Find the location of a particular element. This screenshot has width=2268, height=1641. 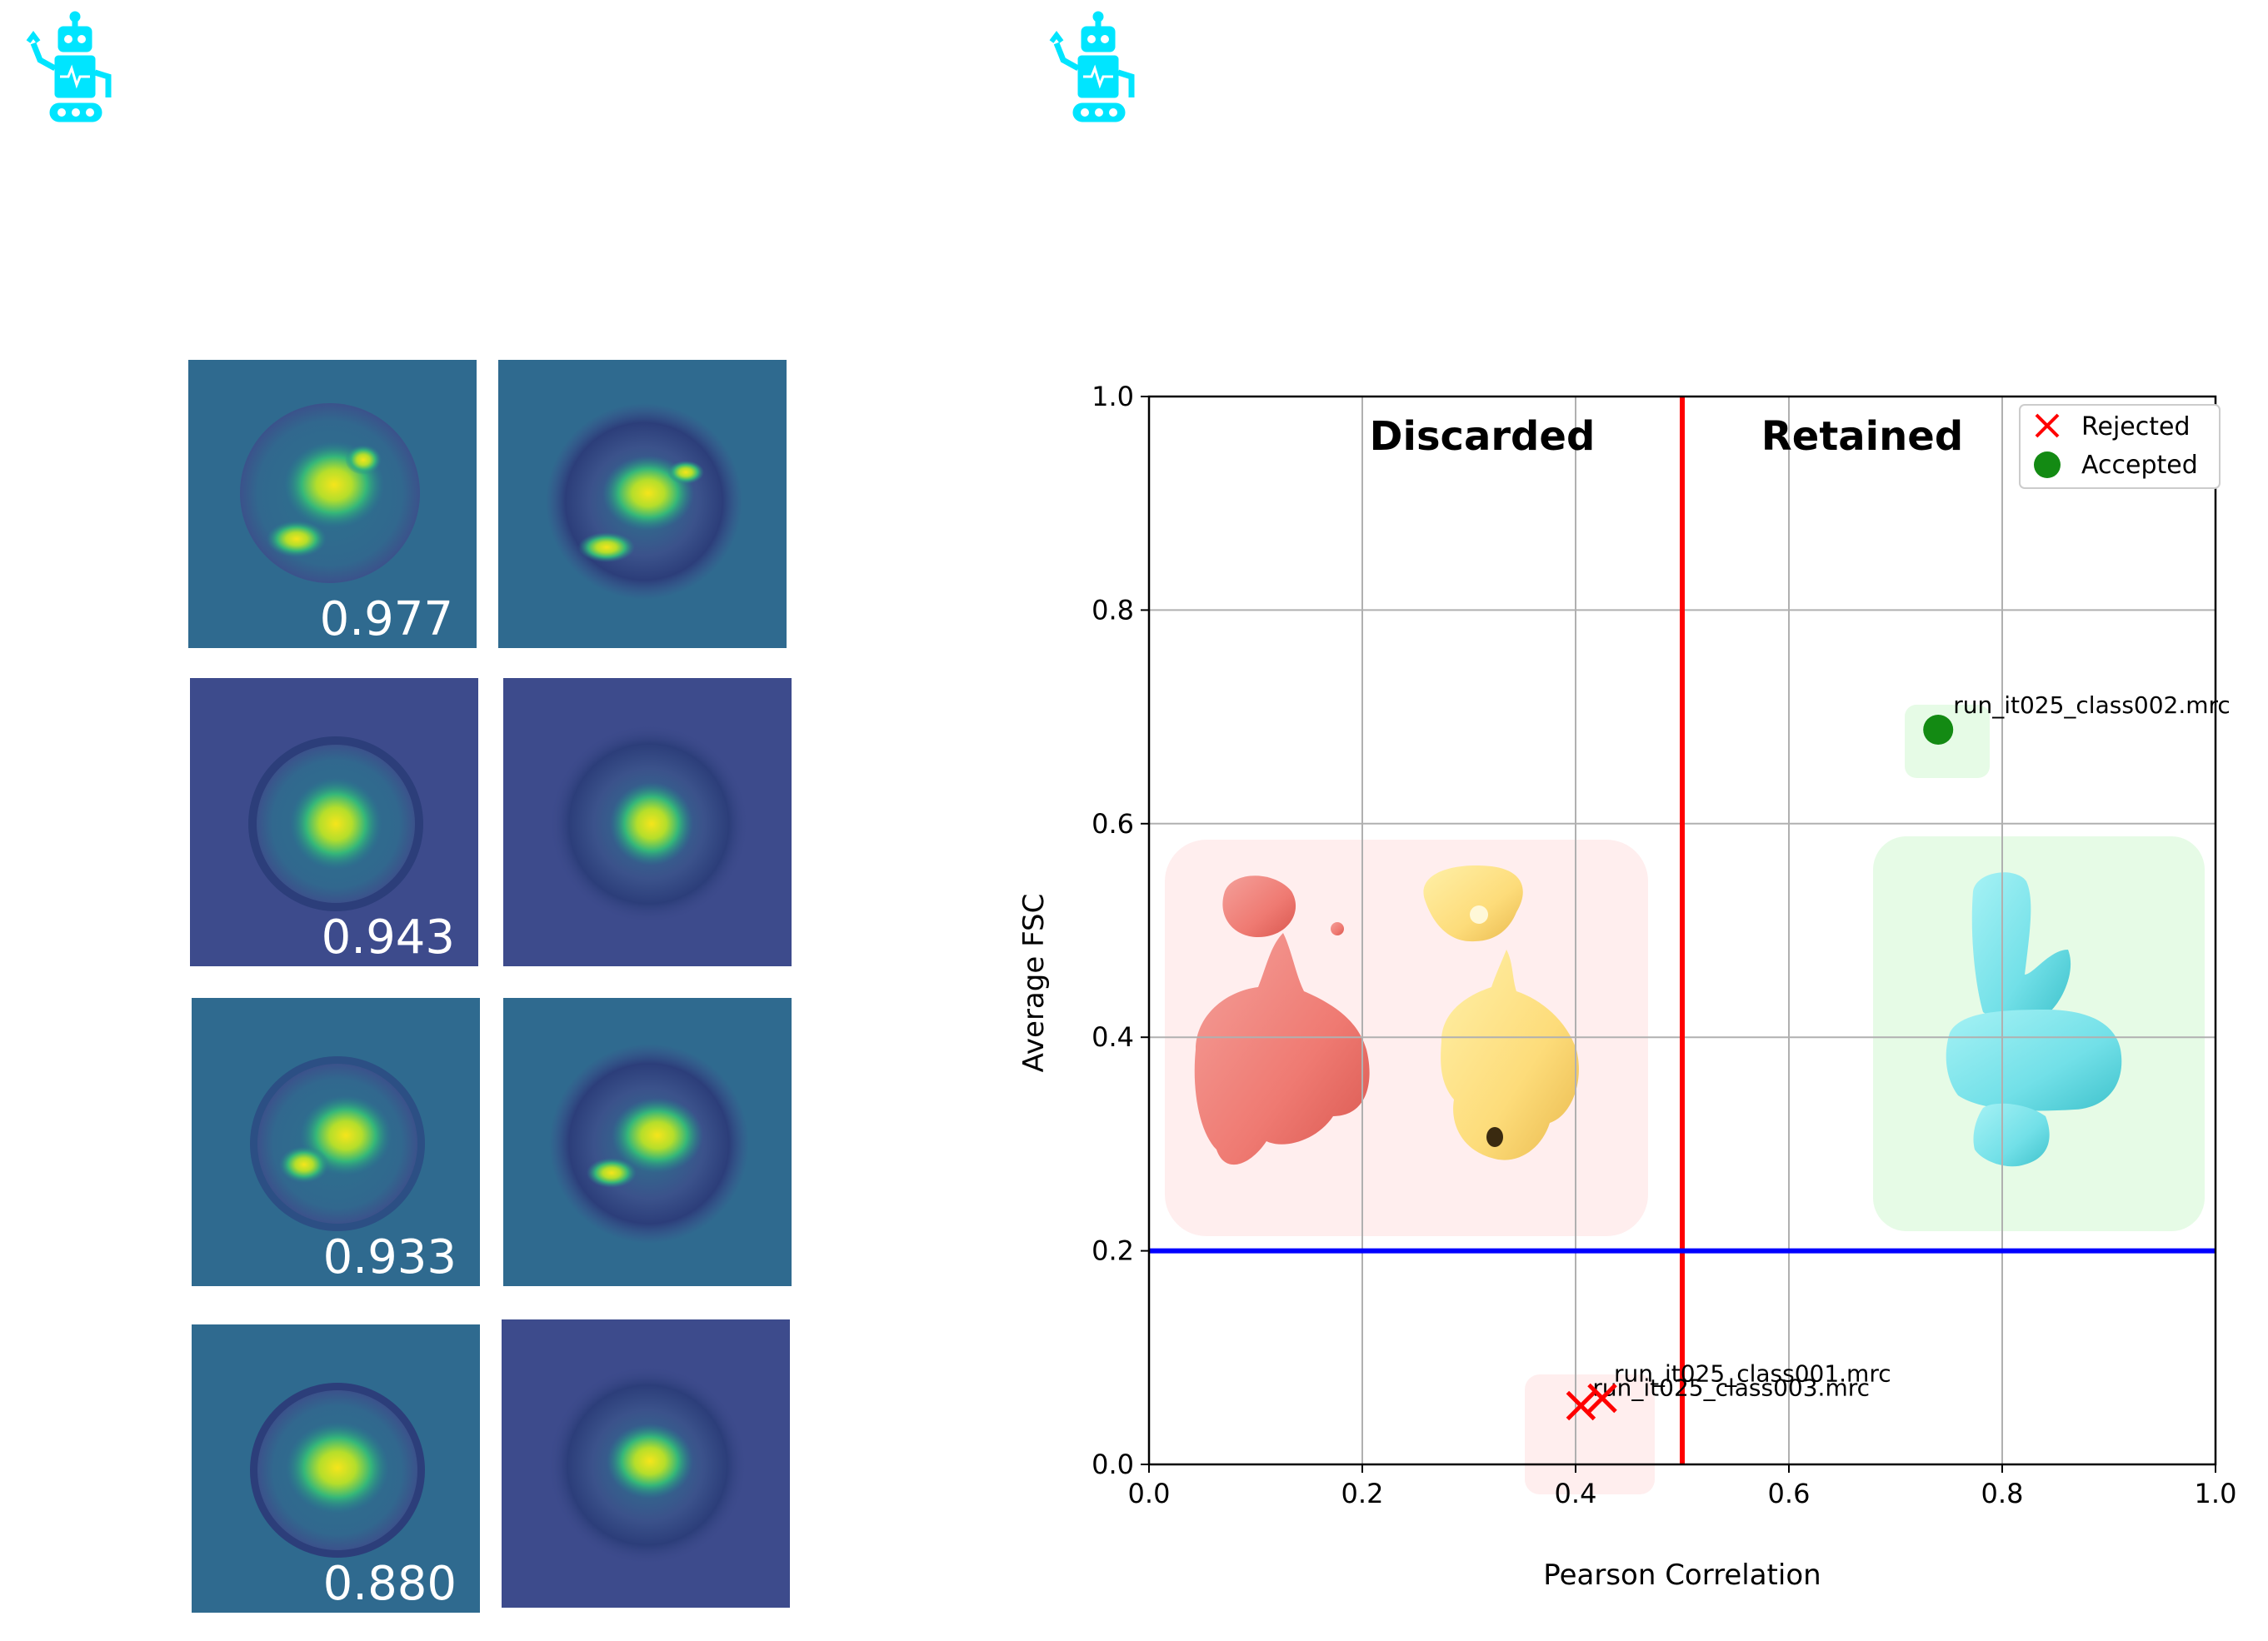

discarded-region-label: Discarded is located at coordinates (1483, 436).